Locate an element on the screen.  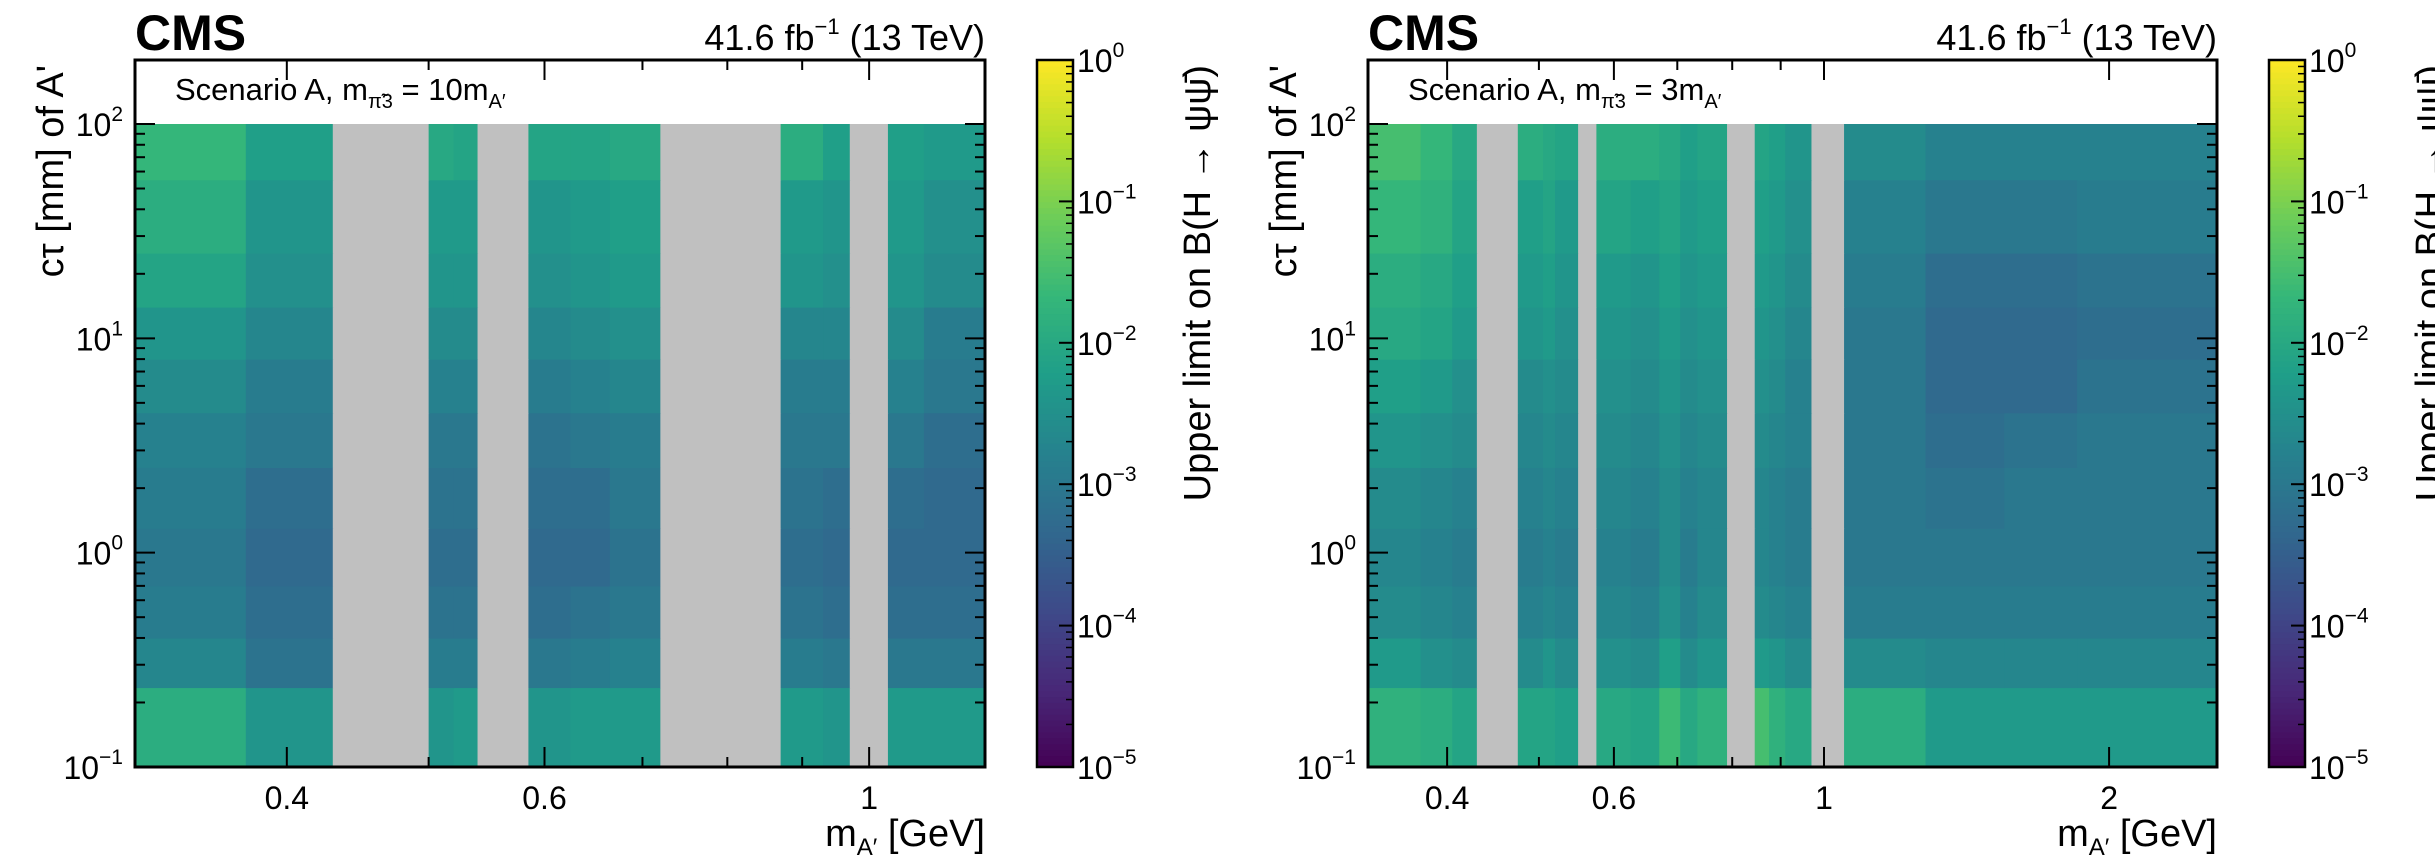
annotation-mid: = 10m is located at coordinates (441, 89).